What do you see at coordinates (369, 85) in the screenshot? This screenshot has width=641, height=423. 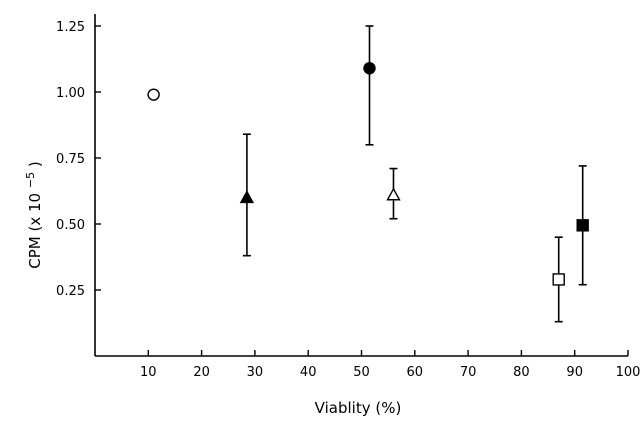 I see `data-point-filled-circle` at bounding box center [369, 85].